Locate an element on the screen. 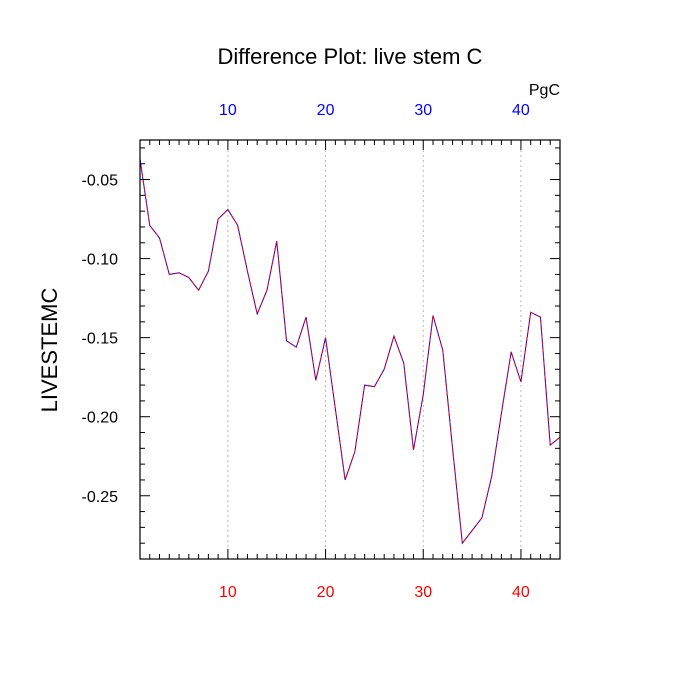 The image size is (700, 700). y-tick-label: -0.25 is located at coordinates (100, 497).